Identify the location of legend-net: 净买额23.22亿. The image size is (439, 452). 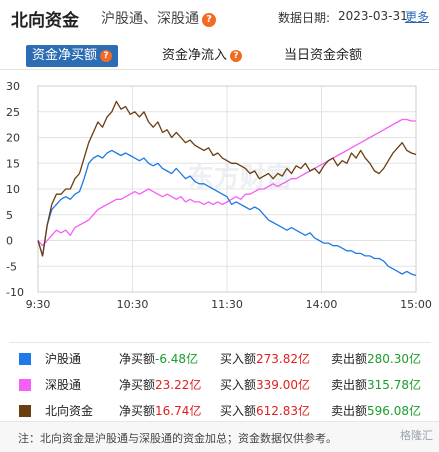
(160, 385).